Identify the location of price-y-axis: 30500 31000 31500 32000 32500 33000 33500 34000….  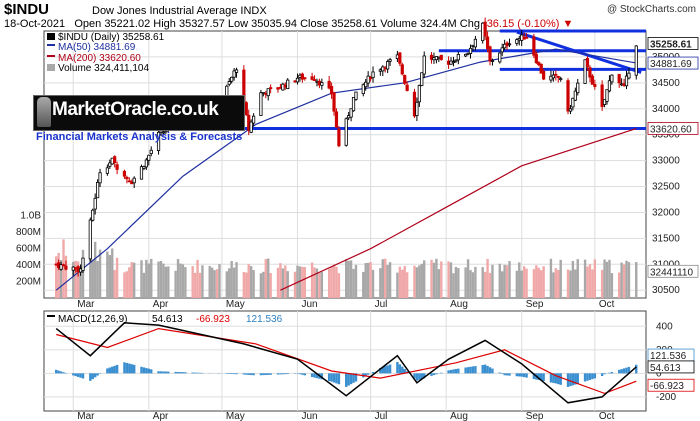
(666, 174).